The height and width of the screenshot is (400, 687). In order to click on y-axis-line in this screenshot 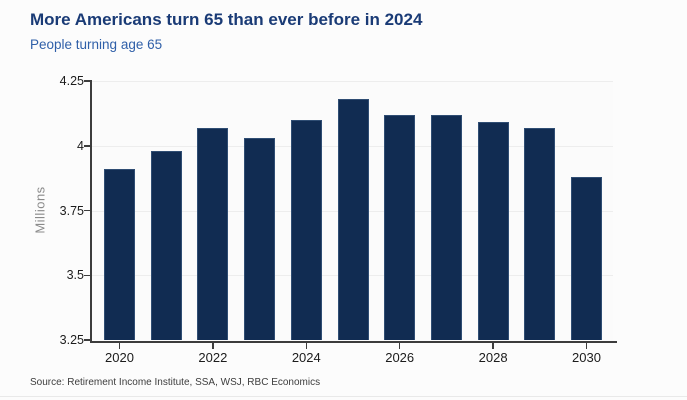, I will do `click(91, 211)`.